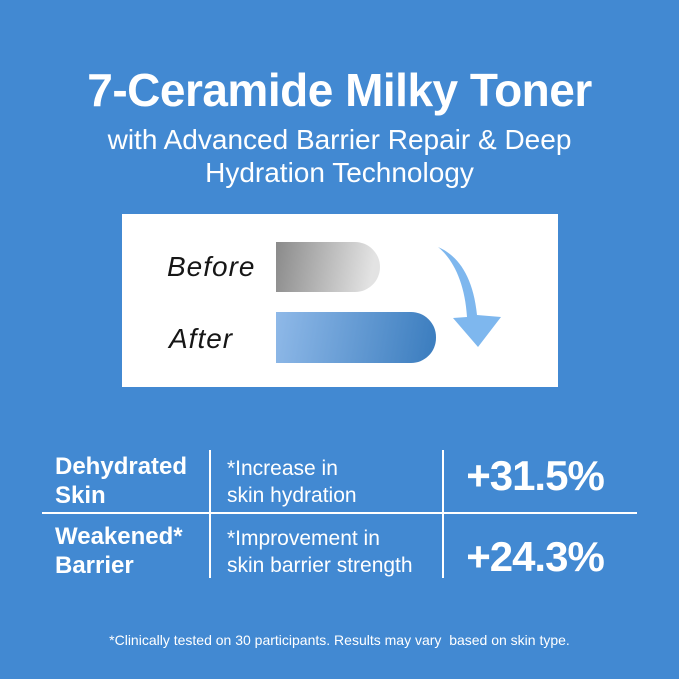  What do you see at coordinates (282, 468) in the screenshot?
I see `description-line: *Increase in` at bounding box center [282, 468].